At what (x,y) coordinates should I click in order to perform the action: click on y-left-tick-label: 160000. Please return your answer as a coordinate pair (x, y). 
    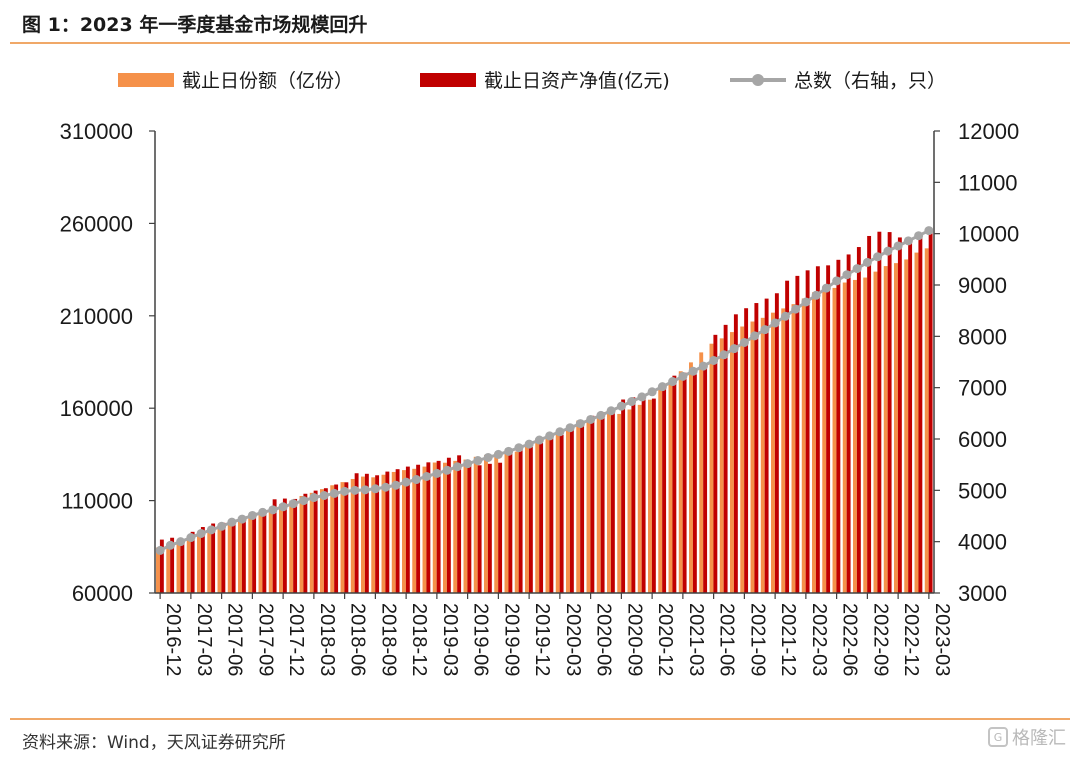
    Looking at the image, I should click on (96, 408).